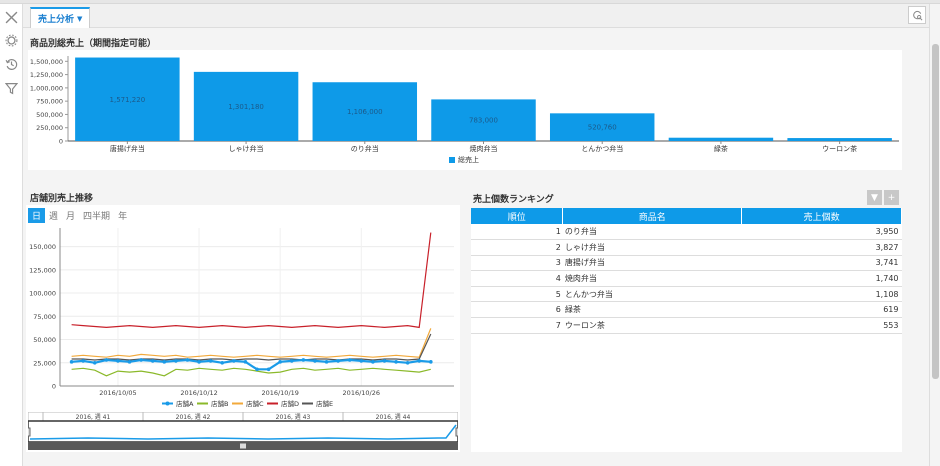  What do you see at coordinates (468, 159) in the screenshot?
I see `legend-label: 総売上` at bounding box center [468, 159].